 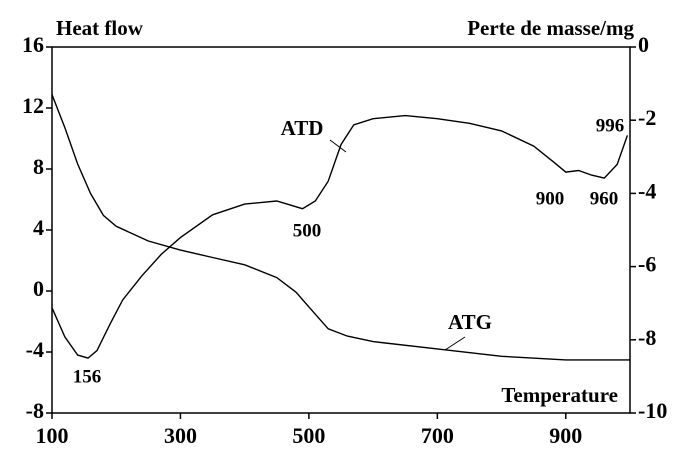 What do you see at coordinates (38, 227) in the screenshot?
I see `y-tick-label: 4` at bounding box center [38, 227].